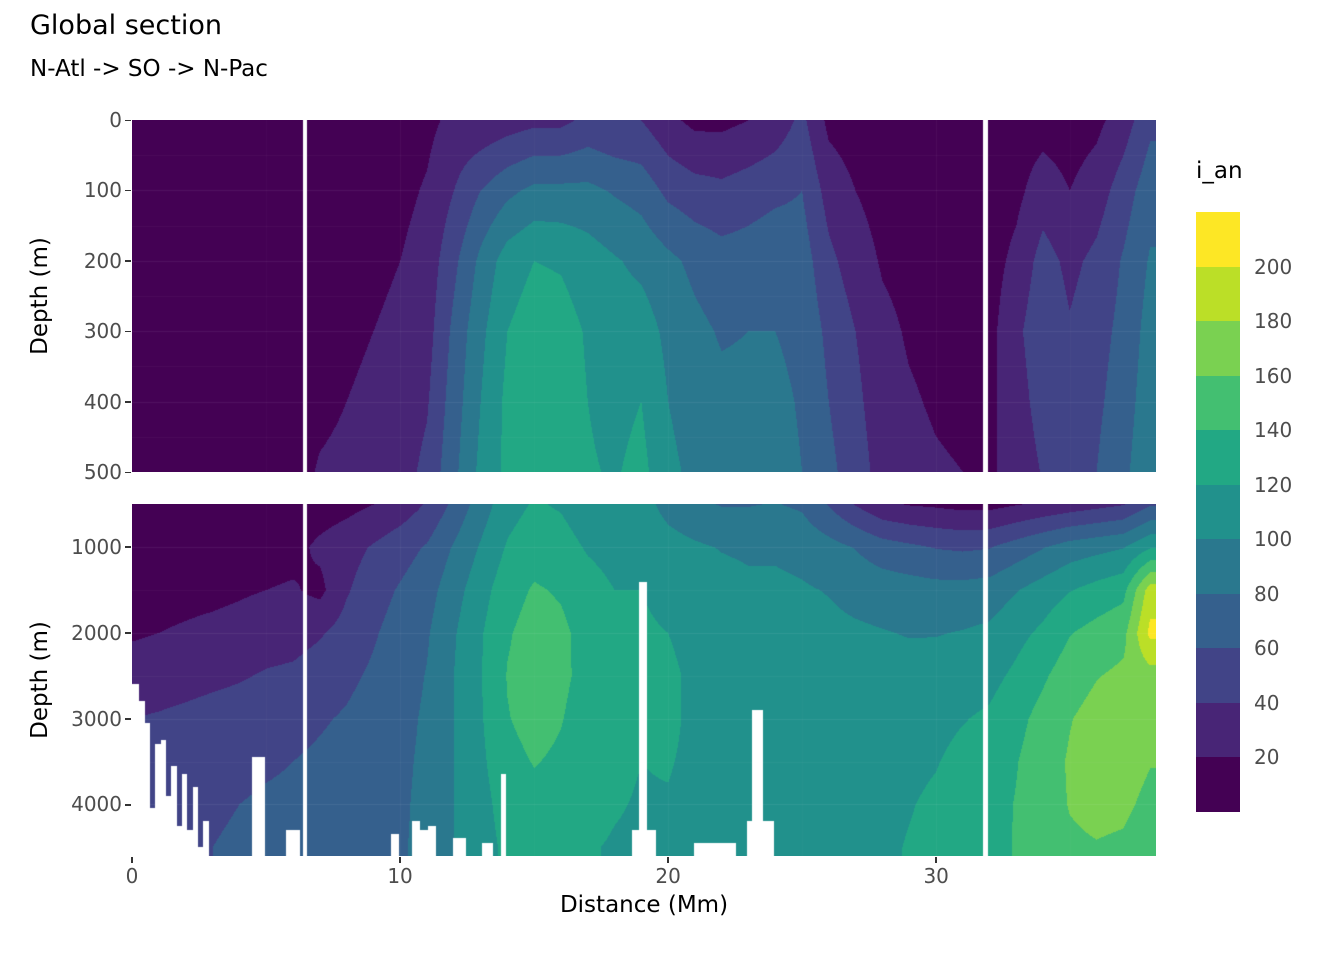  What do you see at coordinates (96, 632) in the screenshot?
I see `y-tick-label: 2000` at bounding box center [96, 632].